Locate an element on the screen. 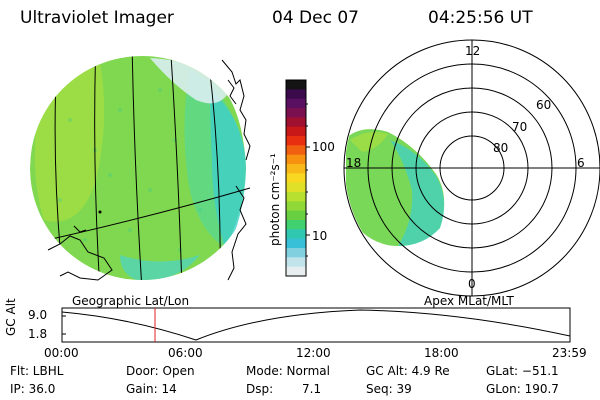  altitude-ylabel: GC Alt is located at coordinates (11, 317).